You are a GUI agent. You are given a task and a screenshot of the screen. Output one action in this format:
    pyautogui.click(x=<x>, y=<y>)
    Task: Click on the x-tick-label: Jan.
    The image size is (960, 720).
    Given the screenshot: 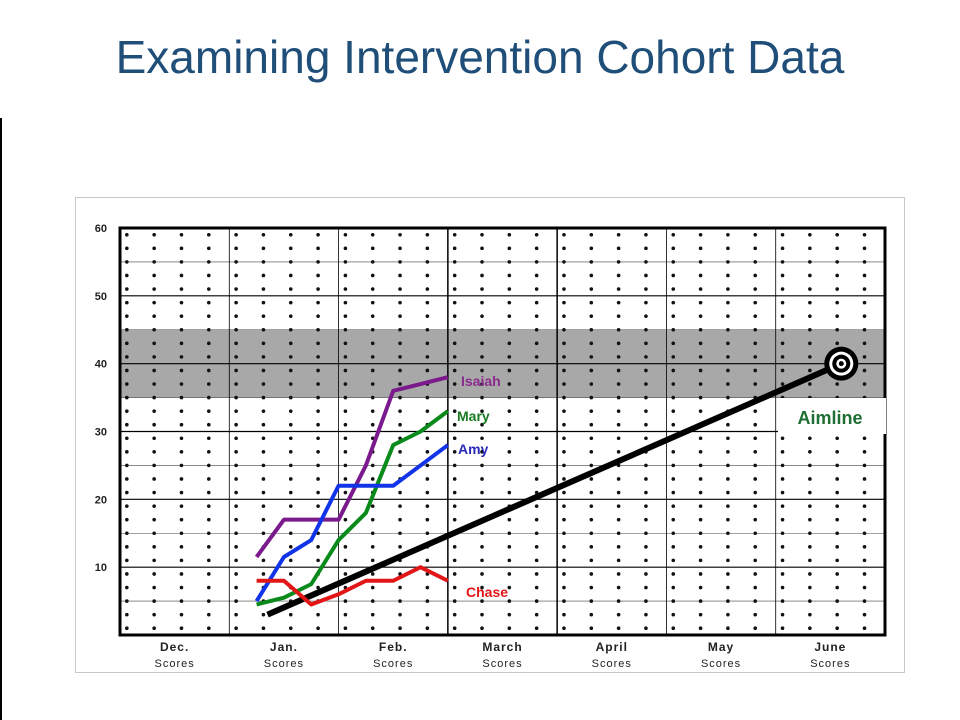 What is the action you would take?
    pyautogui.click(x=284, y=647)
    